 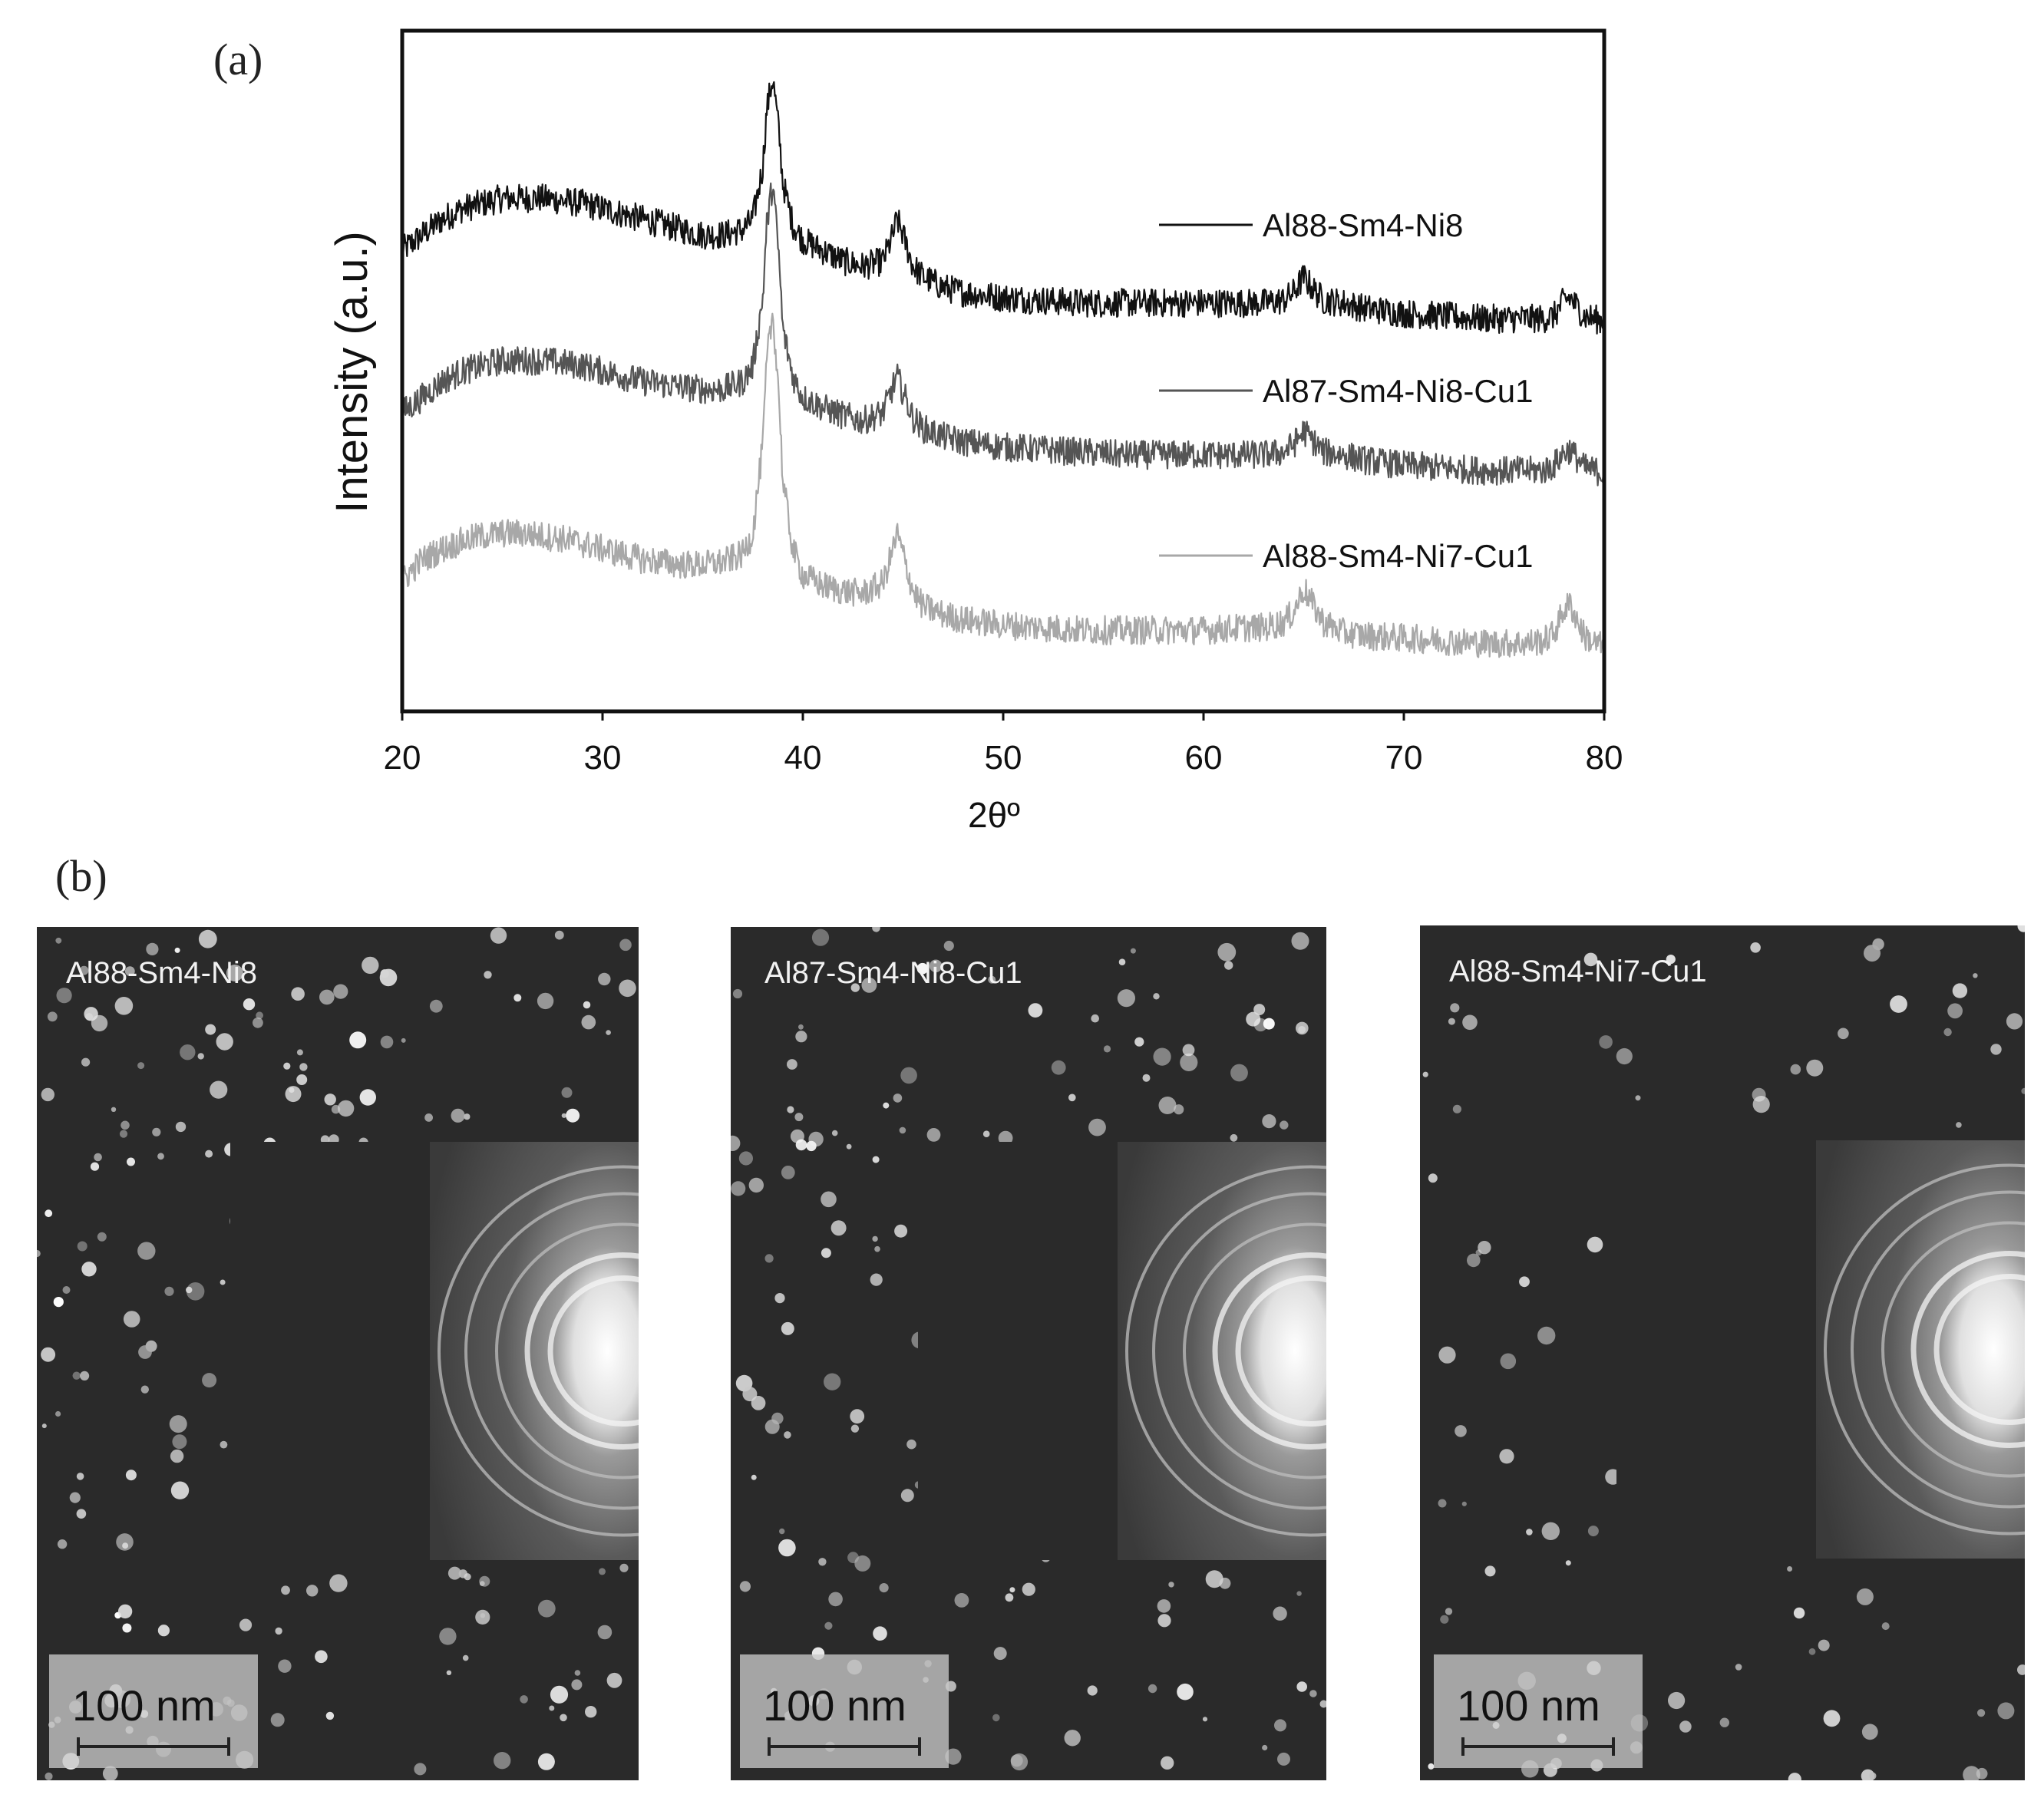 What do you see at coordinates (1538, 1711) in the screenshot?
I see `scale-bar: 100 nm` at bounding box center [1538, 1711].